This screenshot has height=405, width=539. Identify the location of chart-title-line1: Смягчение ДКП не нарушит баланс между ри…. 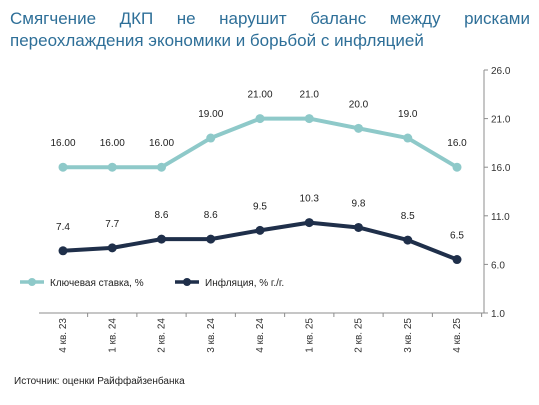
(270, 18).